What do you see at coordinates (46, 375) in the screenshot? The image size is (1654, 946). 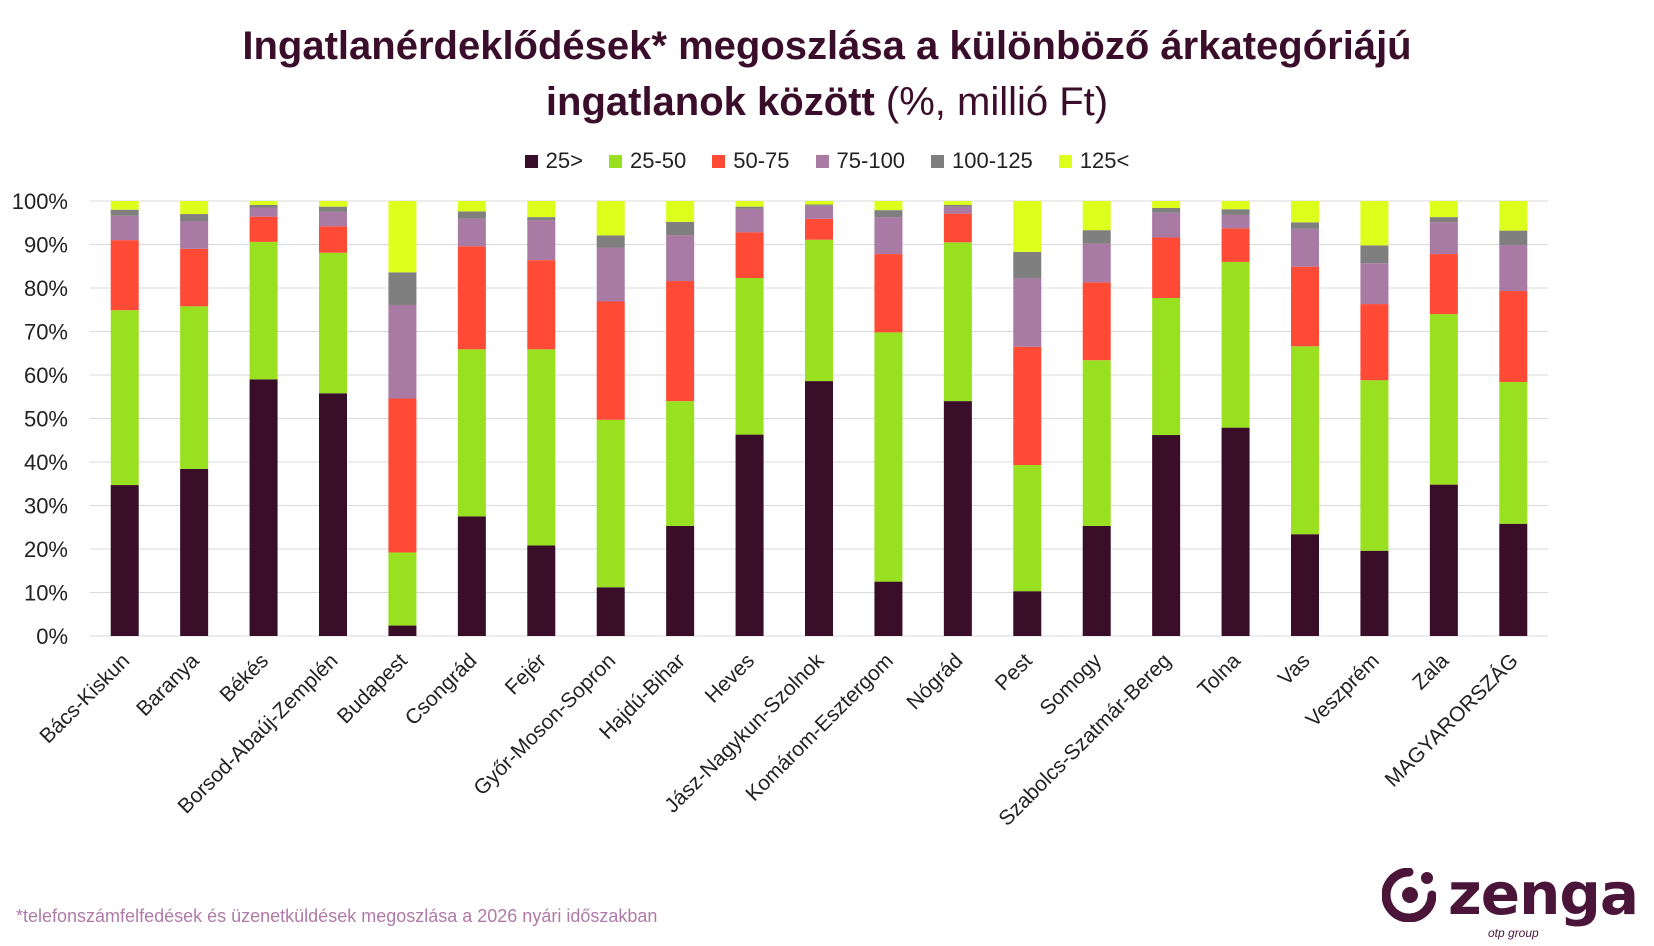 I see `y-tick-label: 60%` at bounding box center [46, 375].